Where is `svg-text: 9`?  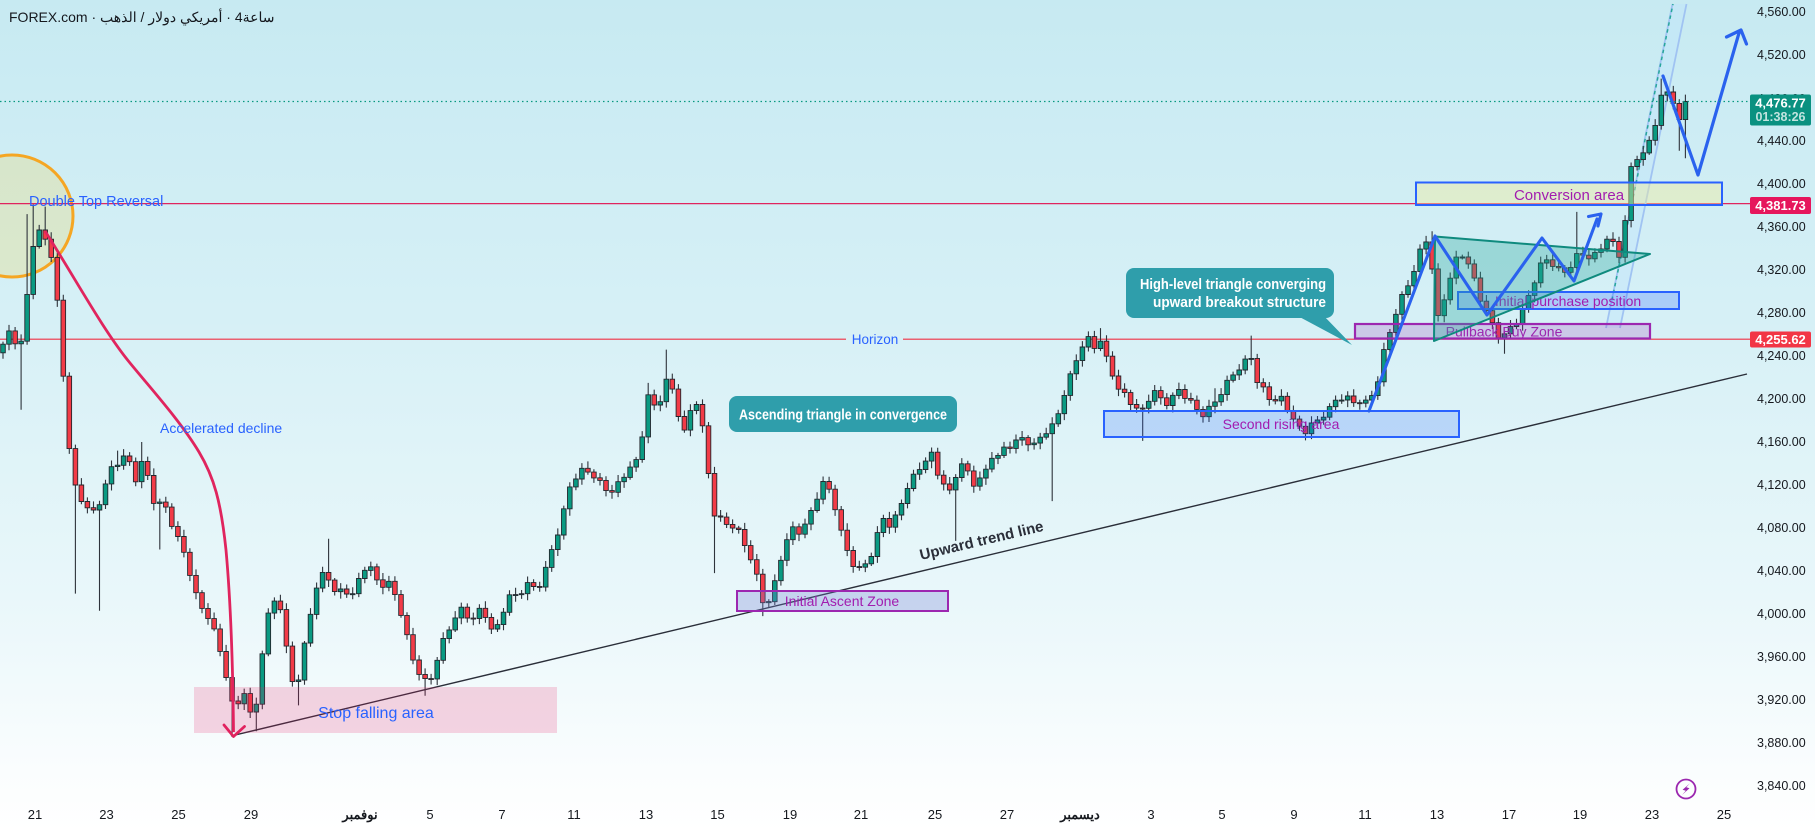 svg-text: 9 is located at coordinates (1293, 814).